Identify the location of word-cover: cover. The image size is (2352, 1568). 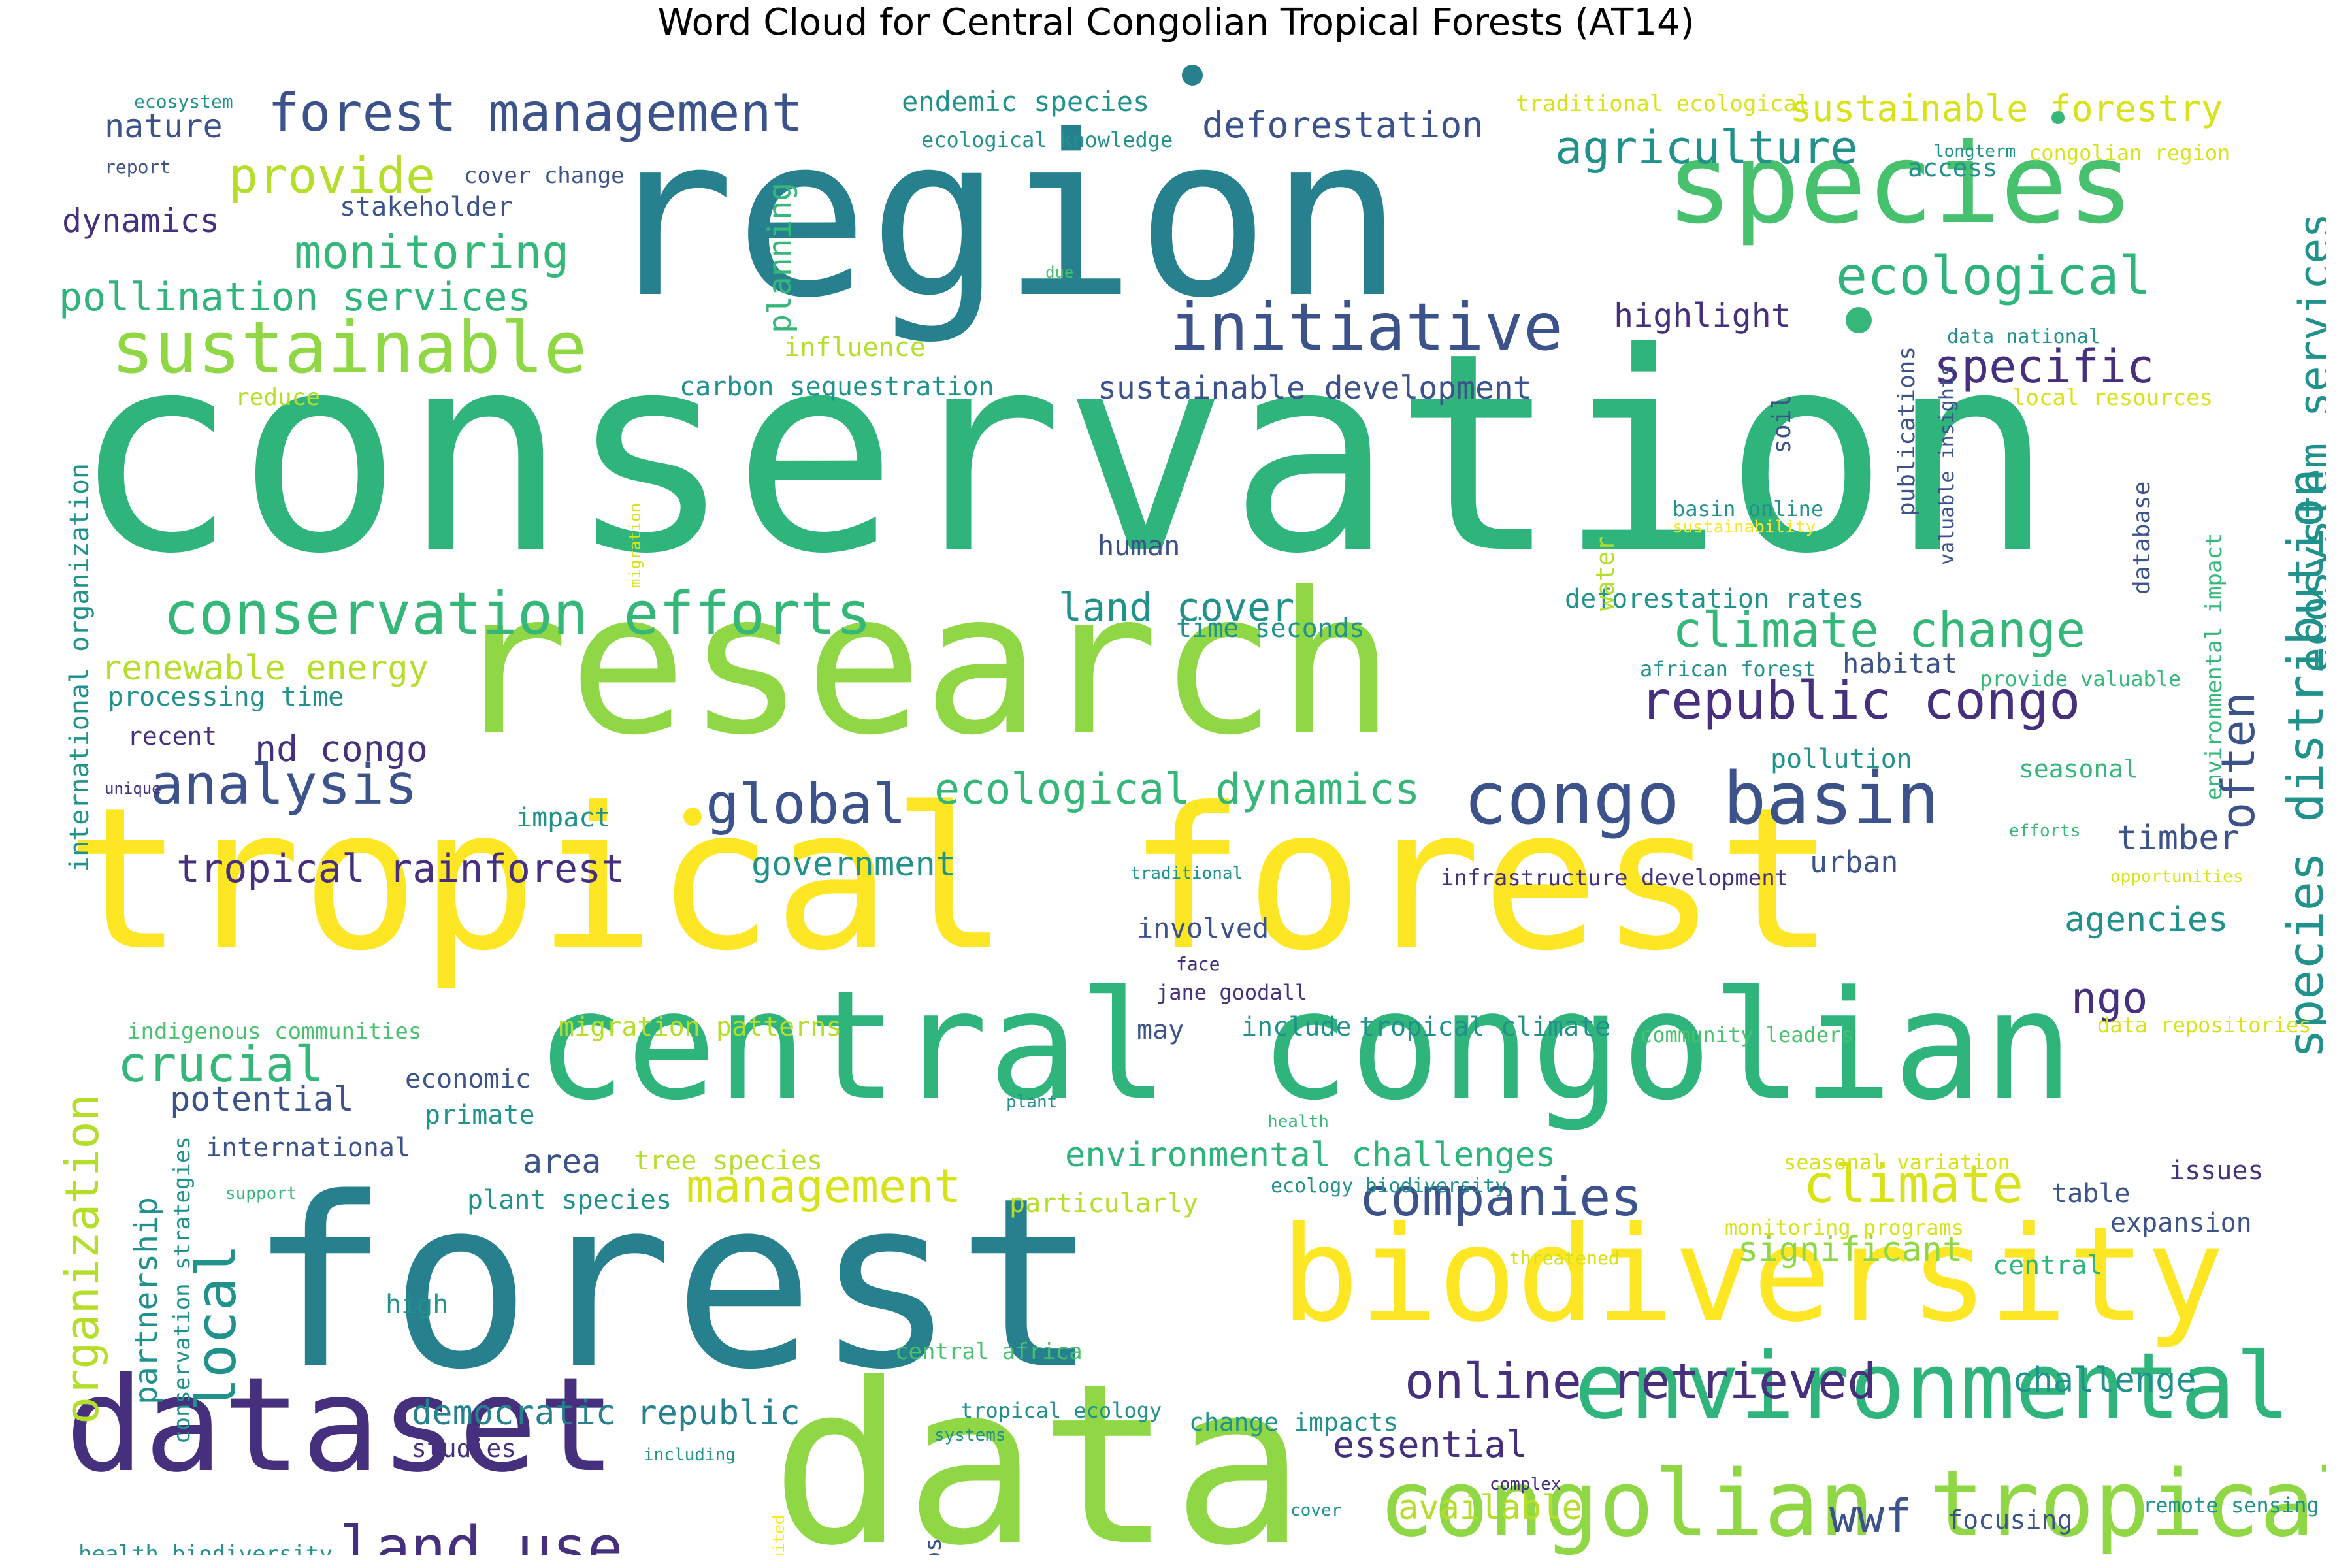
(1315, 1510).